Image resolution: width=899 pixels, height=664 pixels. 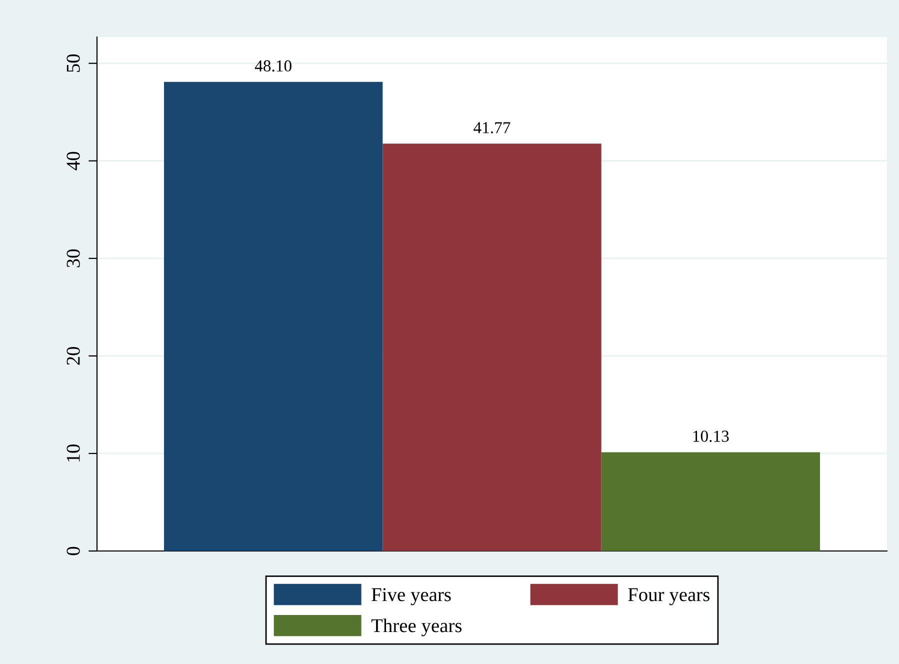 What do you see at coordinates (73, 355) in the screenshot?
I see `y-tick-label: 20` at bounding box center [73, 355].